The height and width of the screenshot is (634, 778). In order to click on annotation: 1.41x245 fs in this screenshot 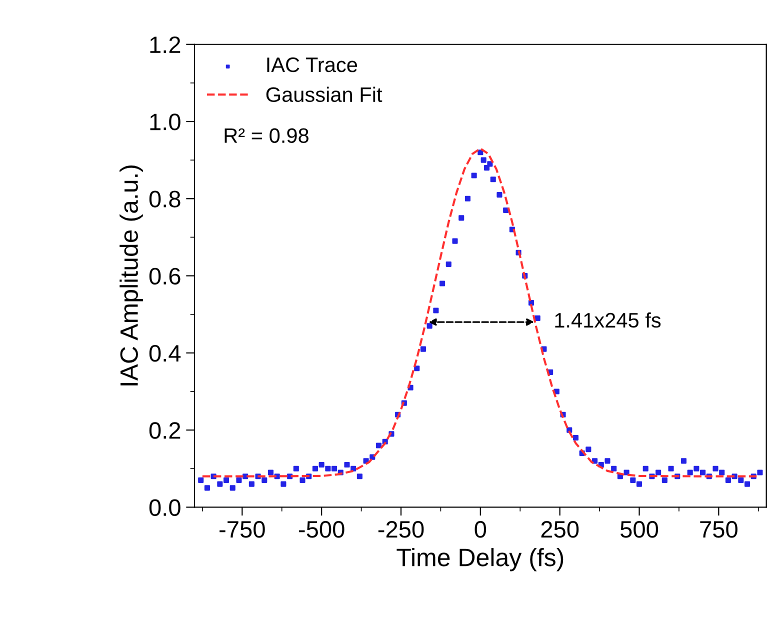, I will do `click(608, 320)`.